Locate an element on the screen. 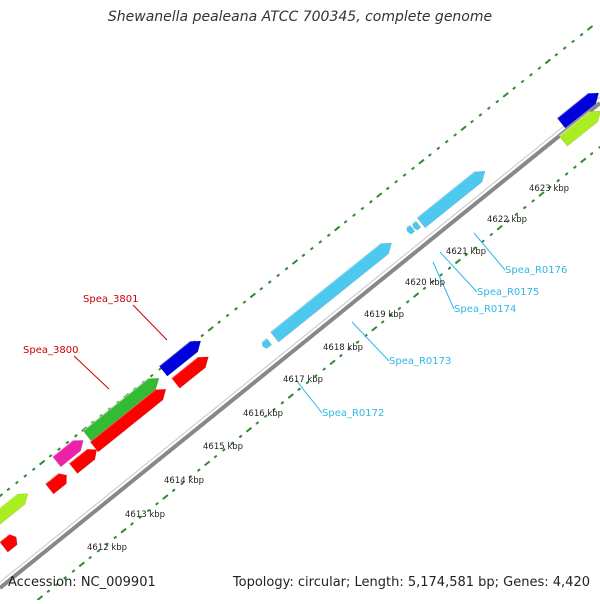  gene-green is located at coordinates (121, 409).